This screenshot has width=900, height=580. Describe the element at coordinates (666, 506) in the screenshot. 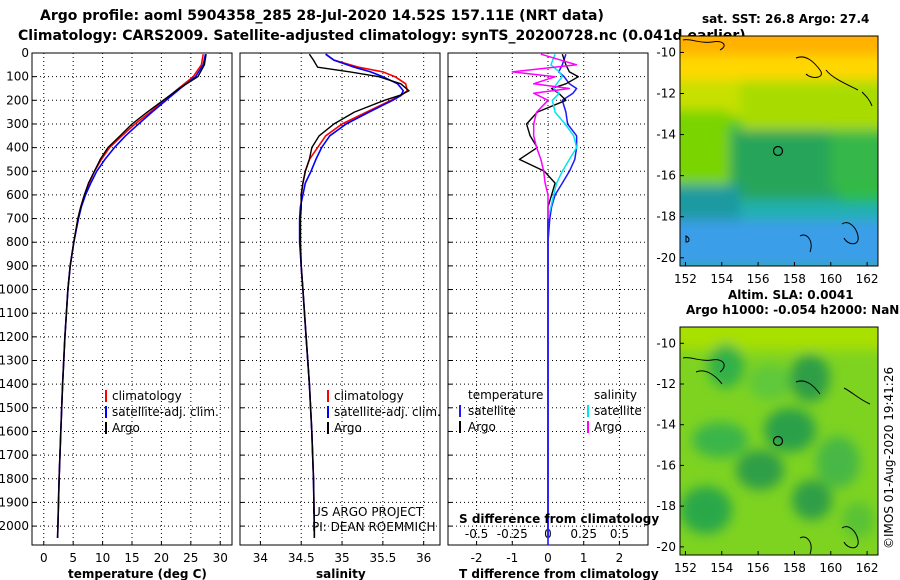

I see `sla-lat-label: -18` at that location.